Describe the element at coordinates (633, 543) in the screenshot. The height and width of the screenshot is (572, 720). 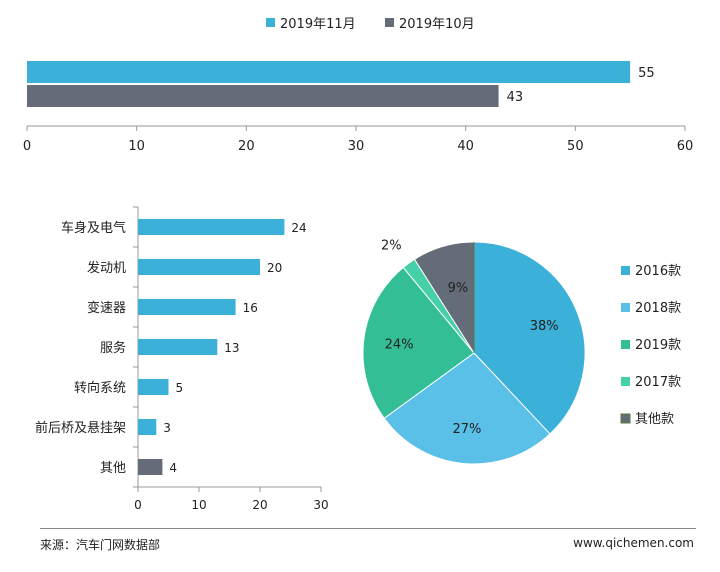
I see `site-url: www.qichemen.com` at that location.